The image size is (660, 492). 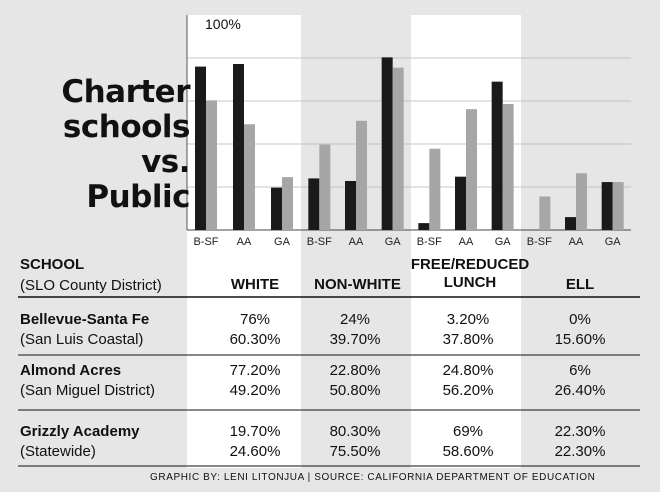 I want to click on table-cell: 24.60%, so click(x=255, y=451).